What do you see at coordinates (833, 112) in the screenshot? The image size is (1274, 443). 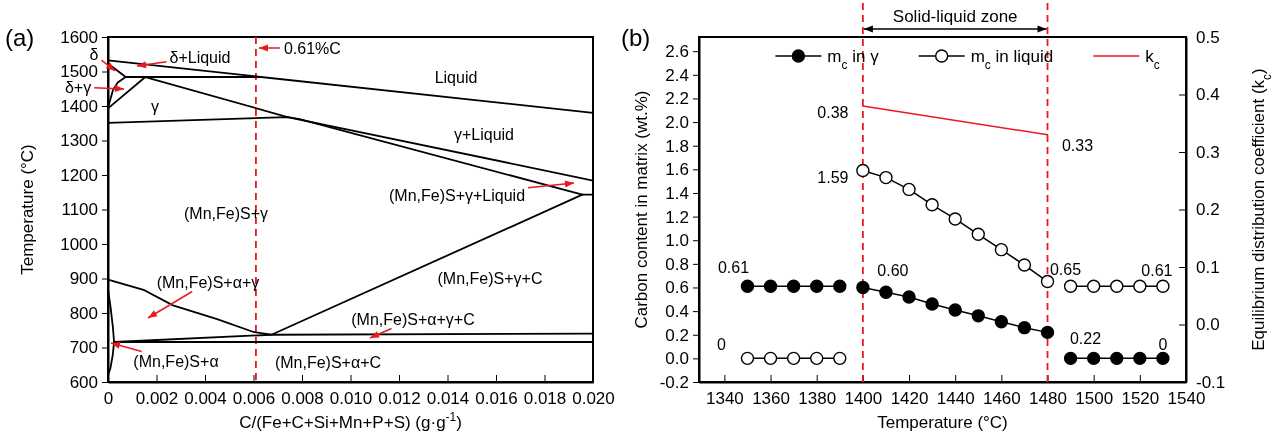 I see `data-label: 0.38` at bounding box center [833, 112].